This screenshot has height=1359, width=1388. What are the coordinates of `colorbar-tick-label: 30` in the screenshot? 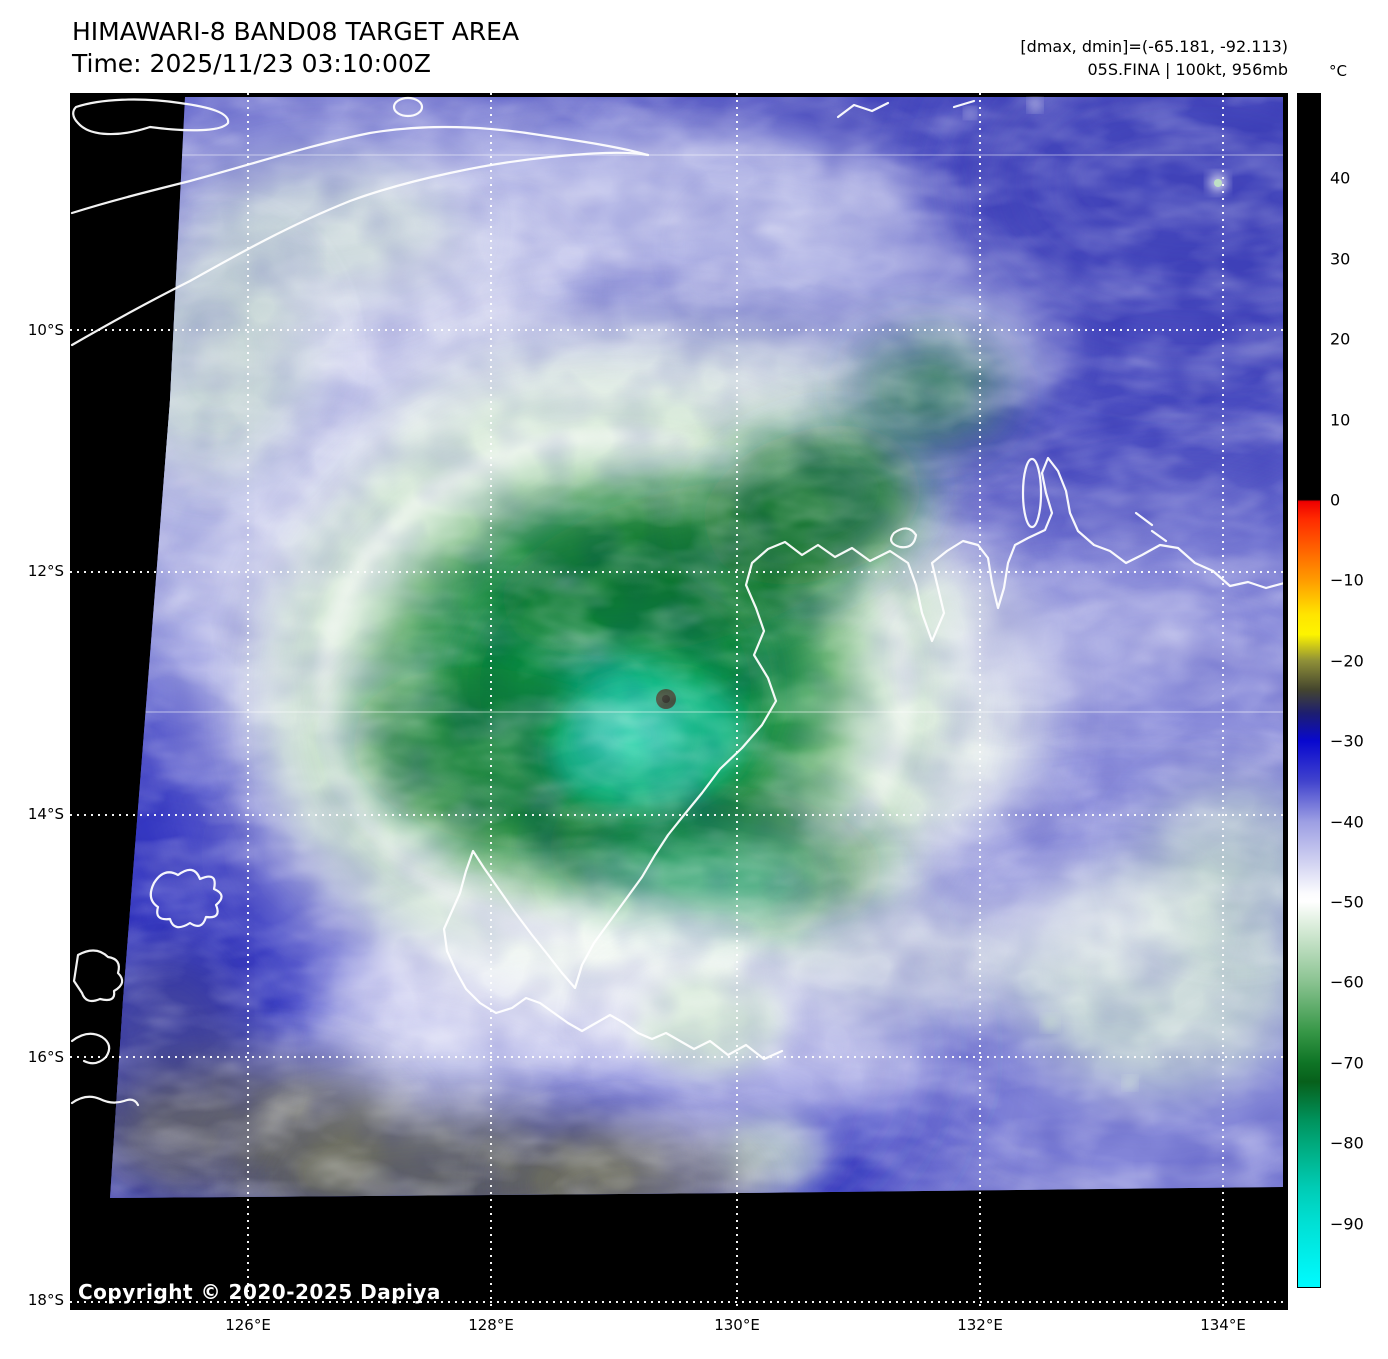 It's located at (1340, 259).